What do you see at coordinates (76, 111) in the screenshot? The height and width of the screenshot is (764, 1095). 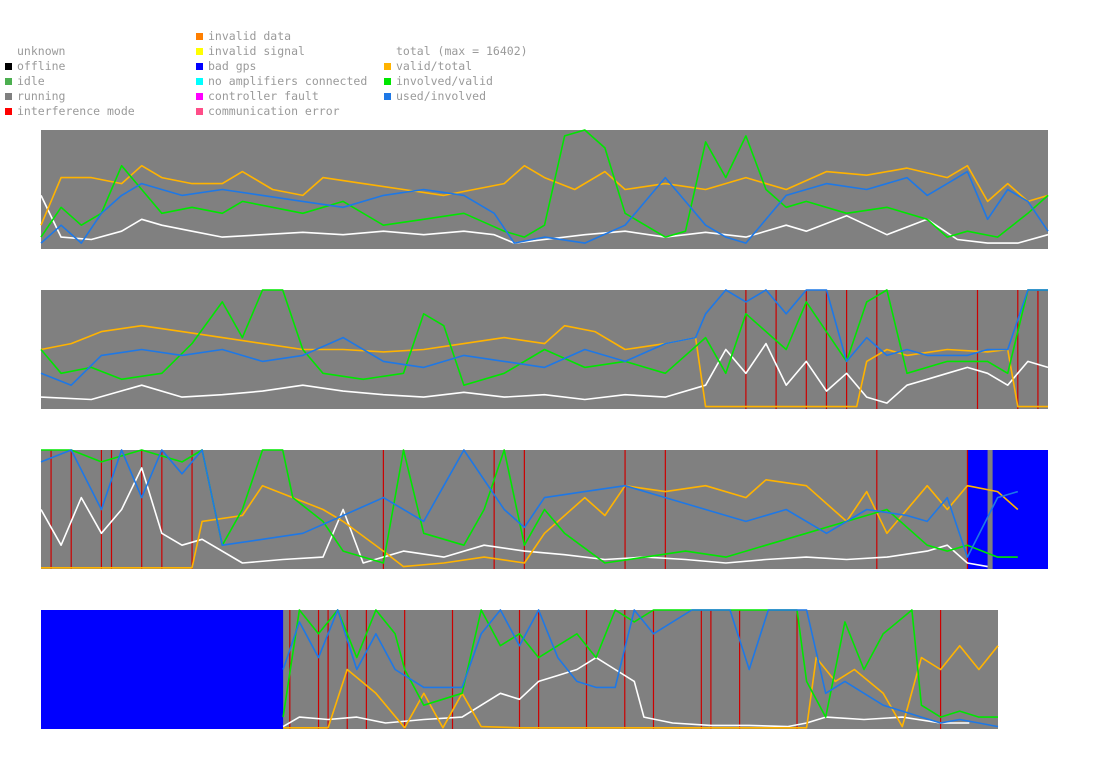 I see `legend-label: interference mode` at bounding box center [76, 111].